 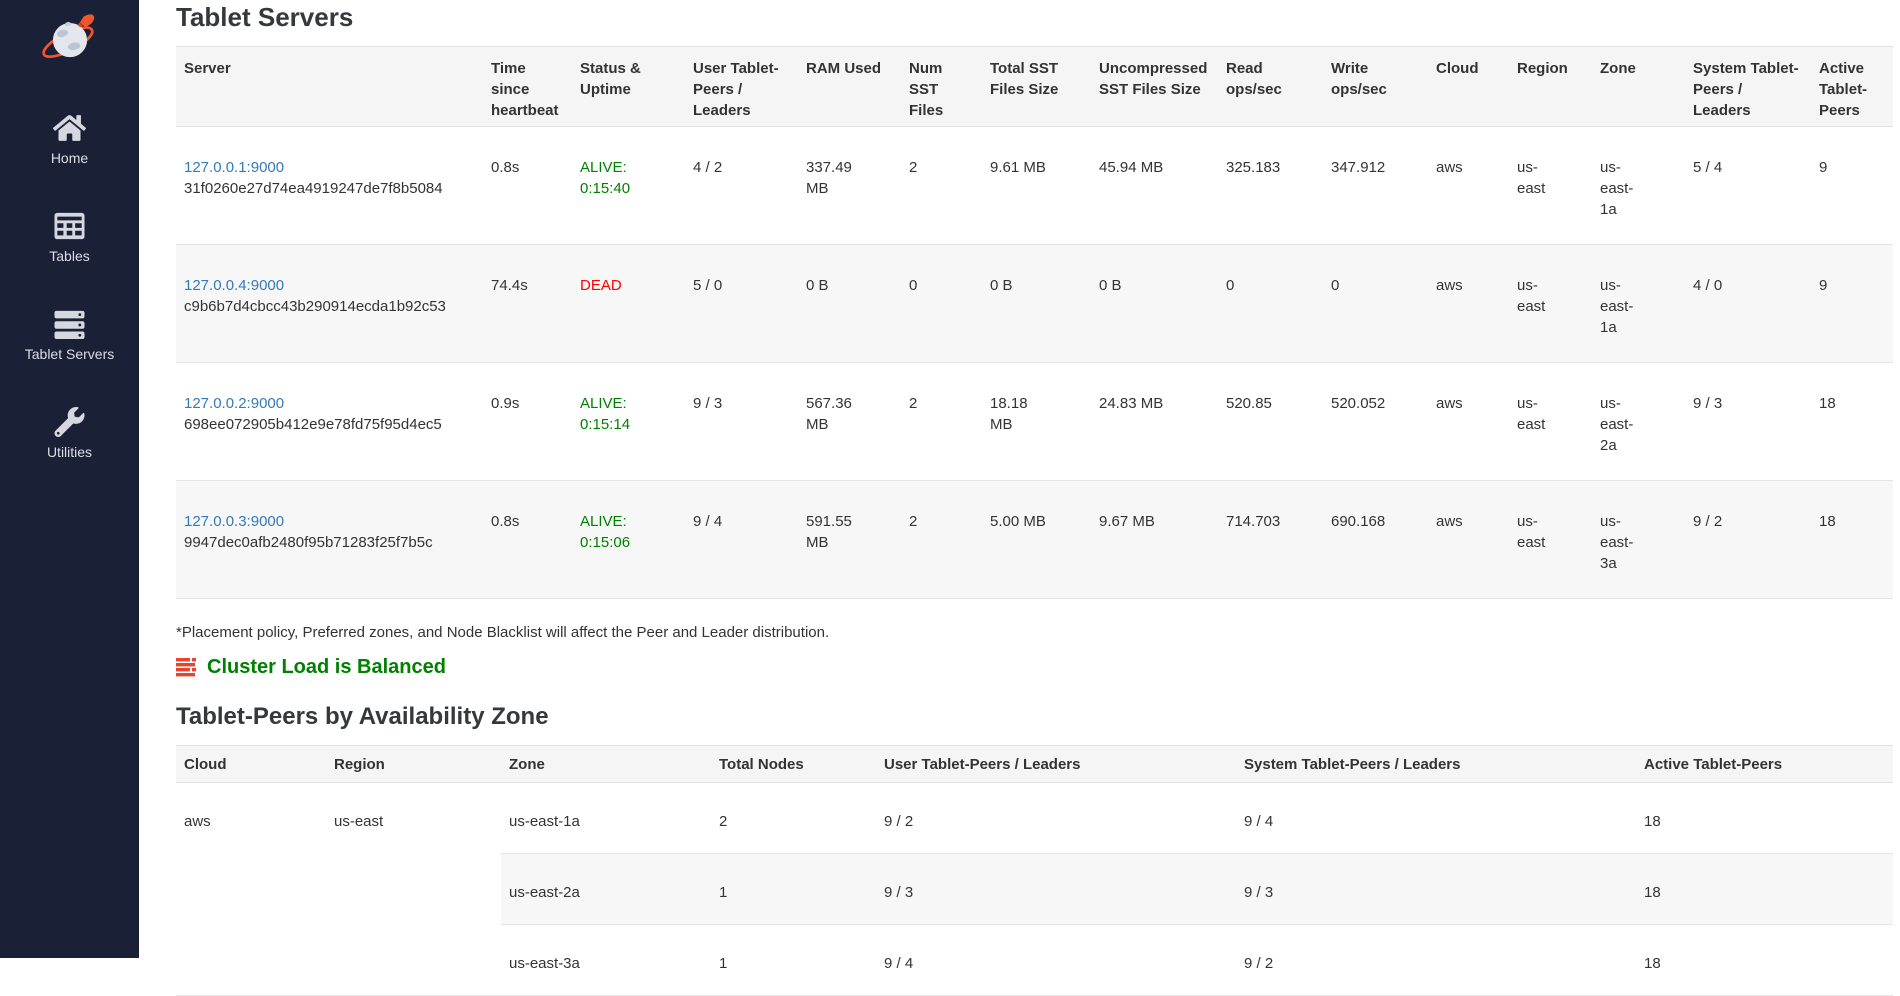 I want to click on sidebar-nav: Home Tables Tablet Servers Utilities, so click(x=69, y=287).